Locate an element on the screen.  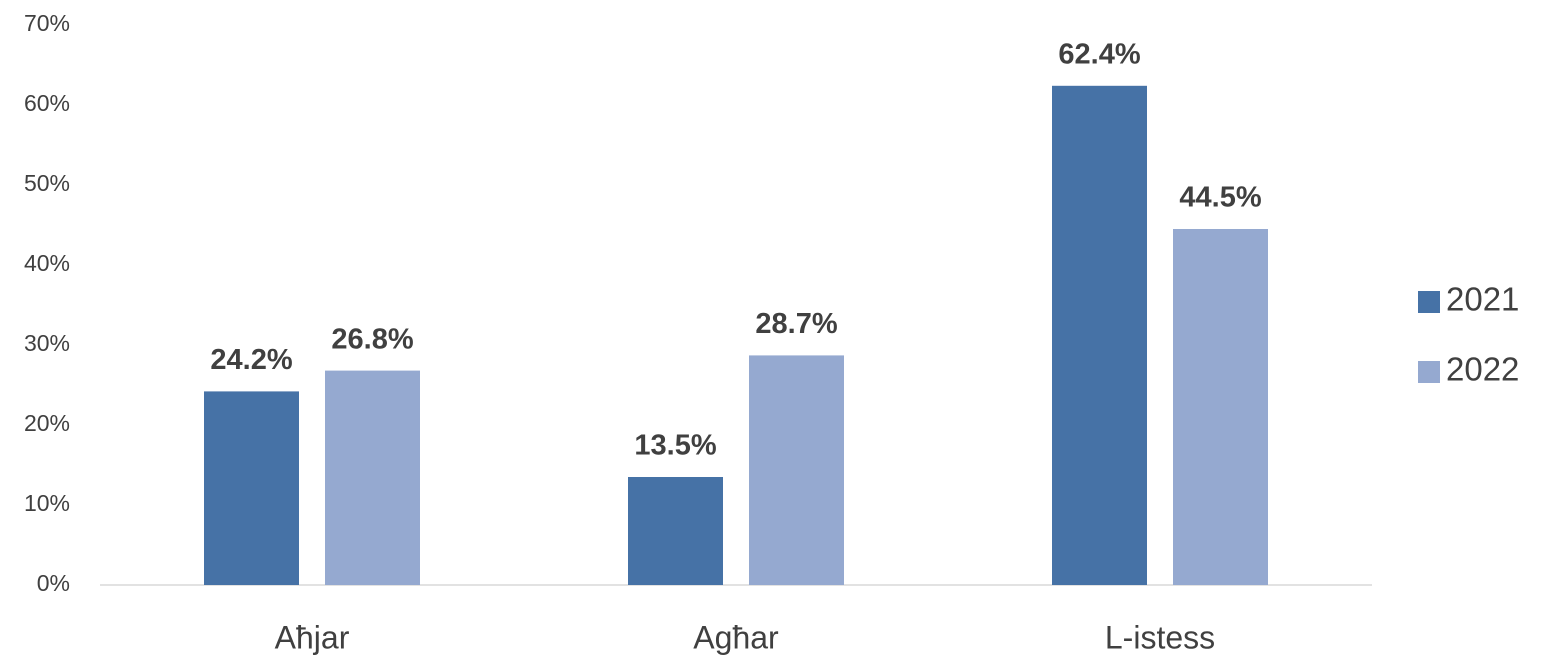
x-tick-label: L-istess is located at coordinates (1160, 637).